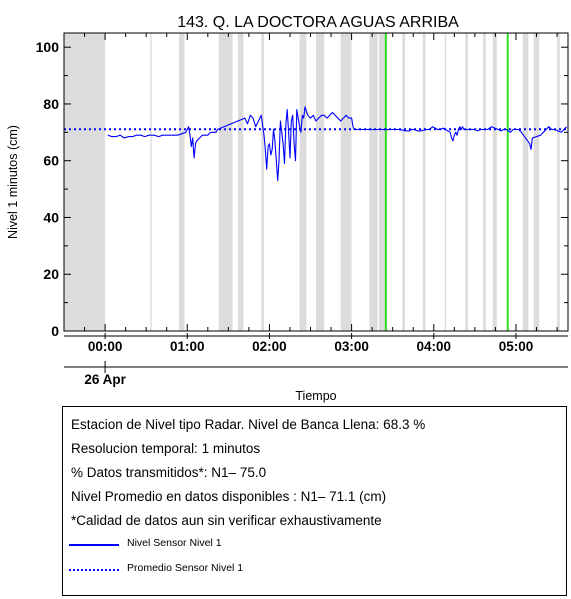 The image size is (571, 599). What do you see at coordinates (13, 182) in the screenshot?
I see `y-axis-label: Nivel 1 minutos (cm)` at bounding box center [13, 182].